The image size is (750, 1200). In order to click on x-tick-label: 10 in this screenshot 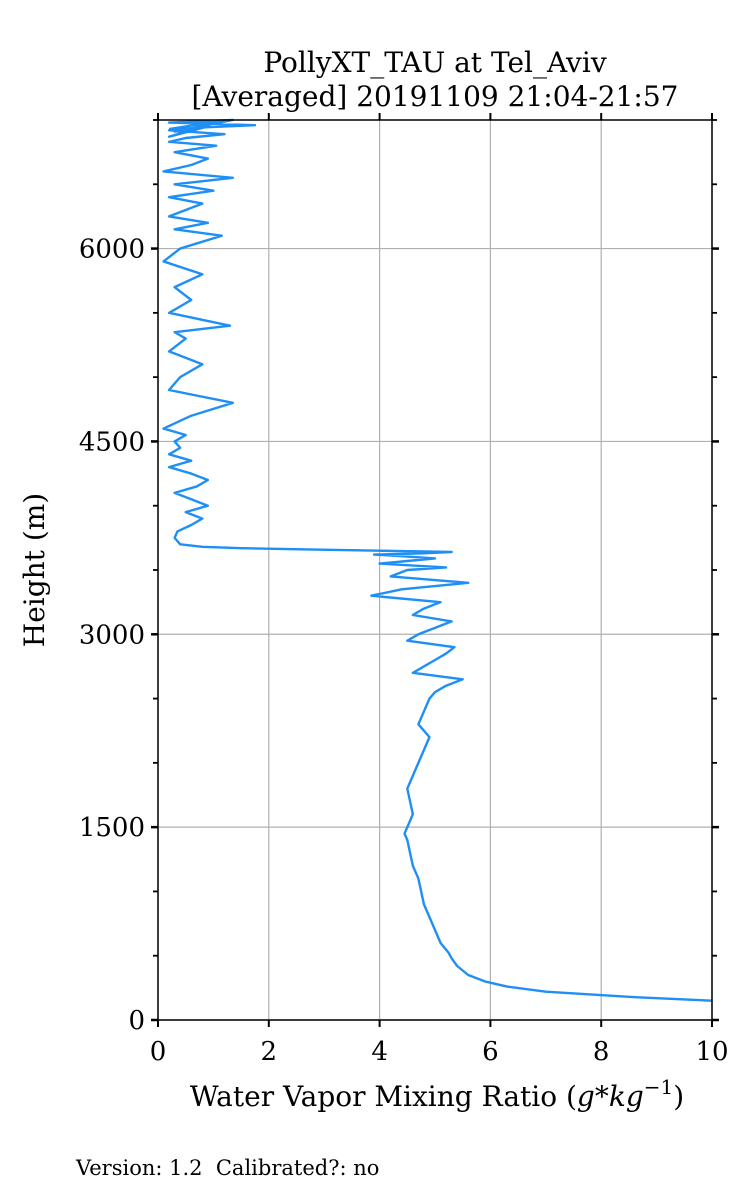, I will do `click(711, 1052)`.